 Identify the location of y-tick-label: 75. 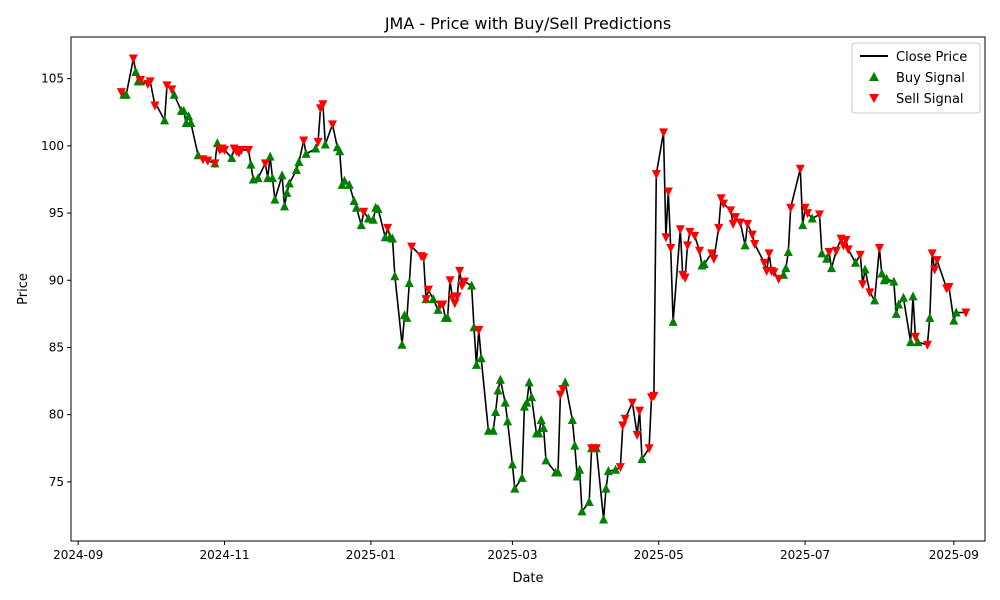
(56, 482).